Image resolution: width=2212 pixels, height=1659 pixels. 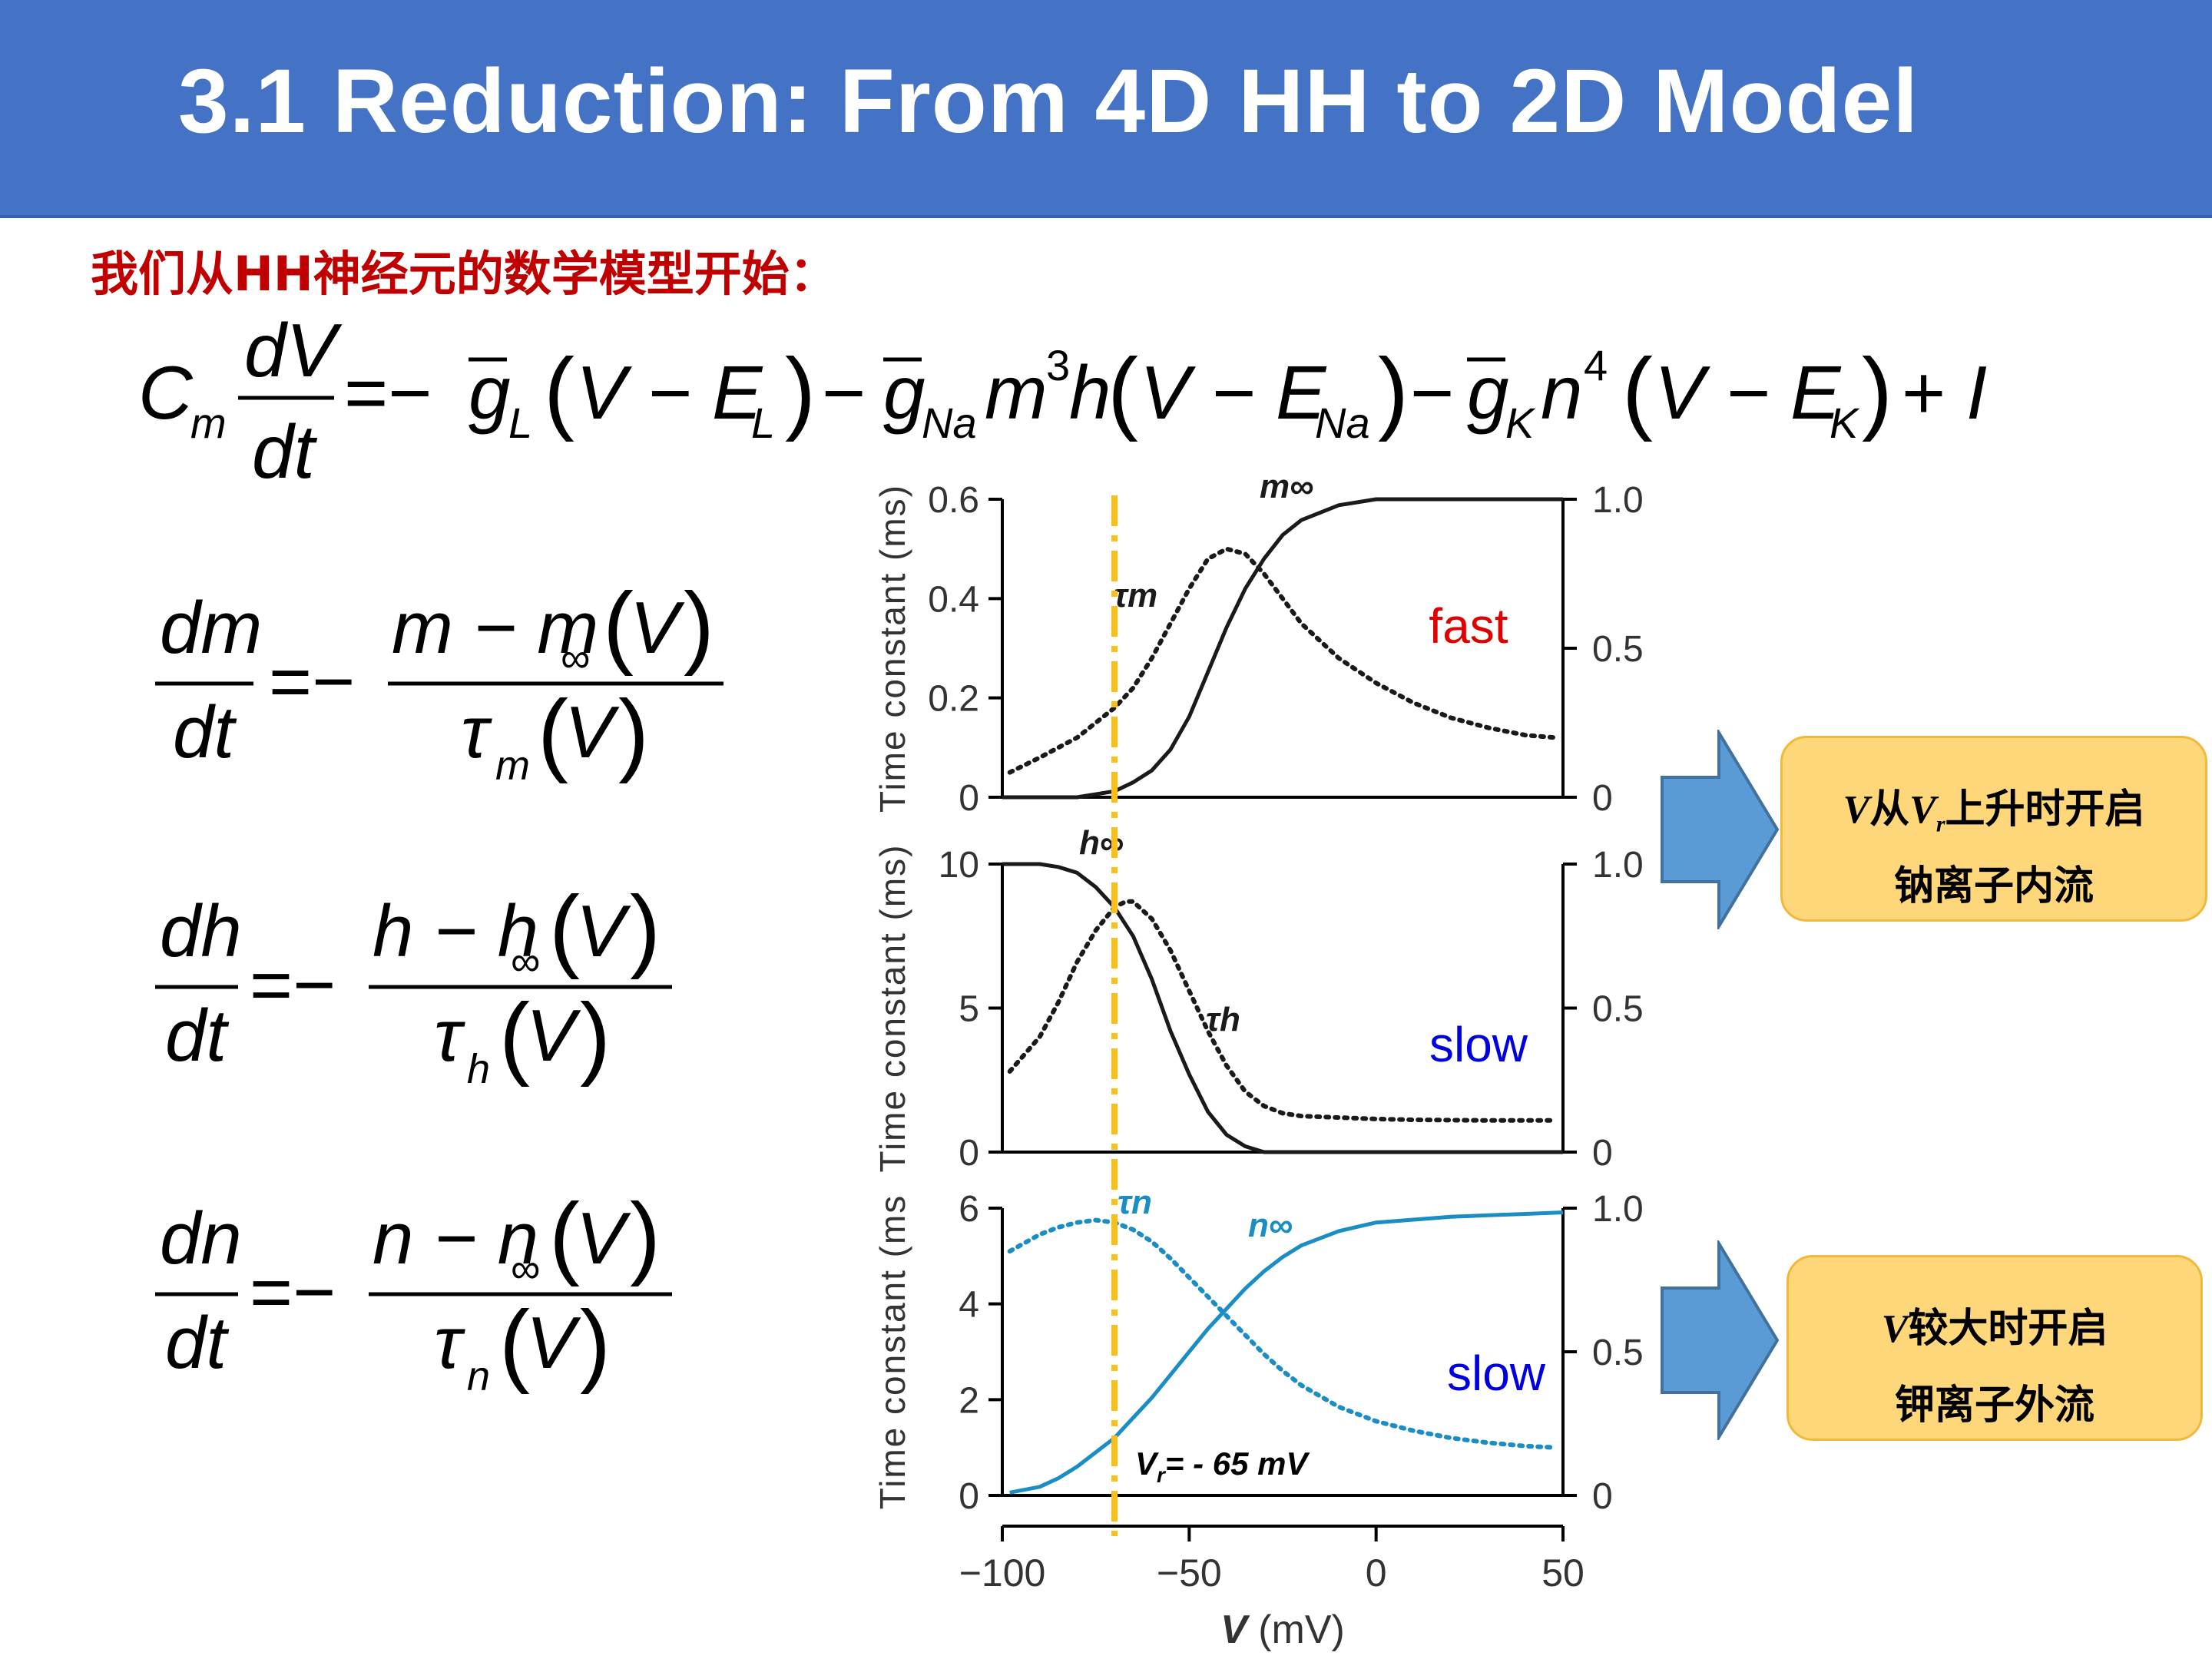 I want to click on potassium-callout: V较大时开启 钾离子外流, so click(x=1994, y=1348).